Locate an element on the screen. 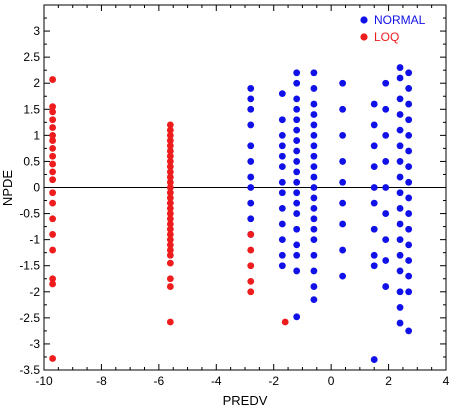 The width and height of the screenshot is (450, 412). loq-legend-marker is located at coordinates (364, 37).